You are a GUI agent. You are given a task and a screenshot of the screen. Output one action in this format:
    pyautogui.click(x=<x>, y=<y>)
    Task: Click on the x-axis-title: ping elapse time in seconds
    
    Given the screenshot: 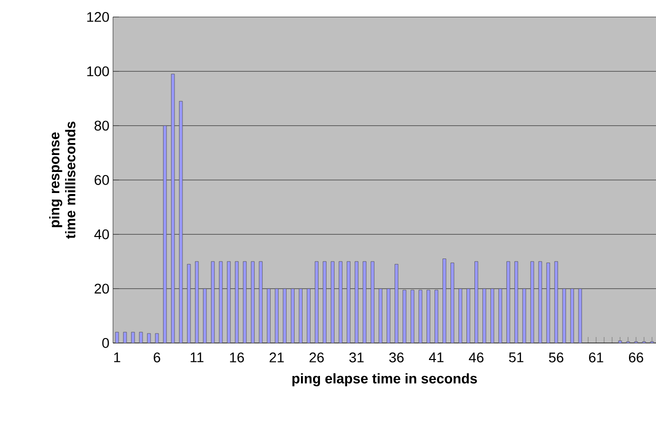 What is the action you would take?
    pyautogui.click(x=384, y=379)
    